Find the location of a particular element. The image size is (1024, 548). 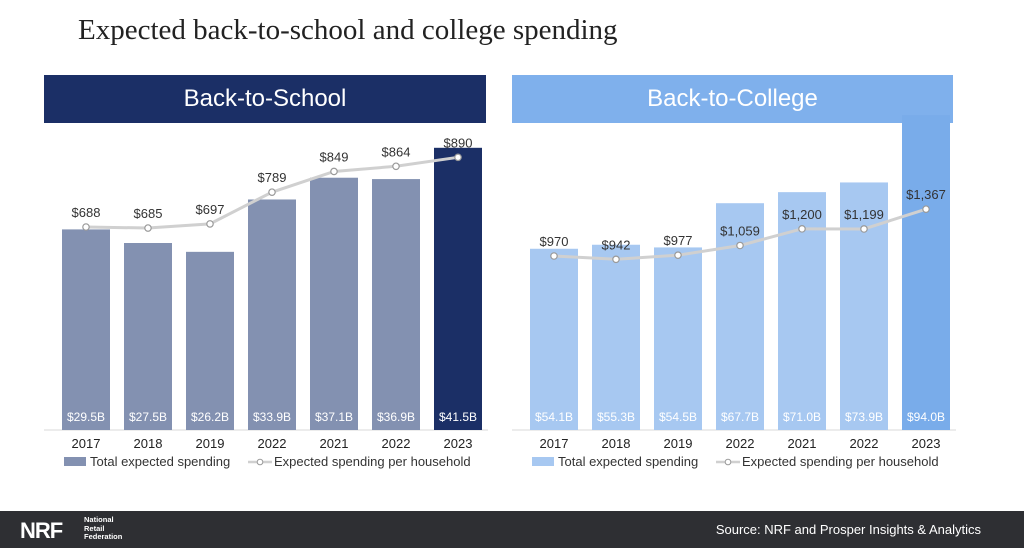

school-tick-label-2: 2019 is located at coordinates (210, 443).